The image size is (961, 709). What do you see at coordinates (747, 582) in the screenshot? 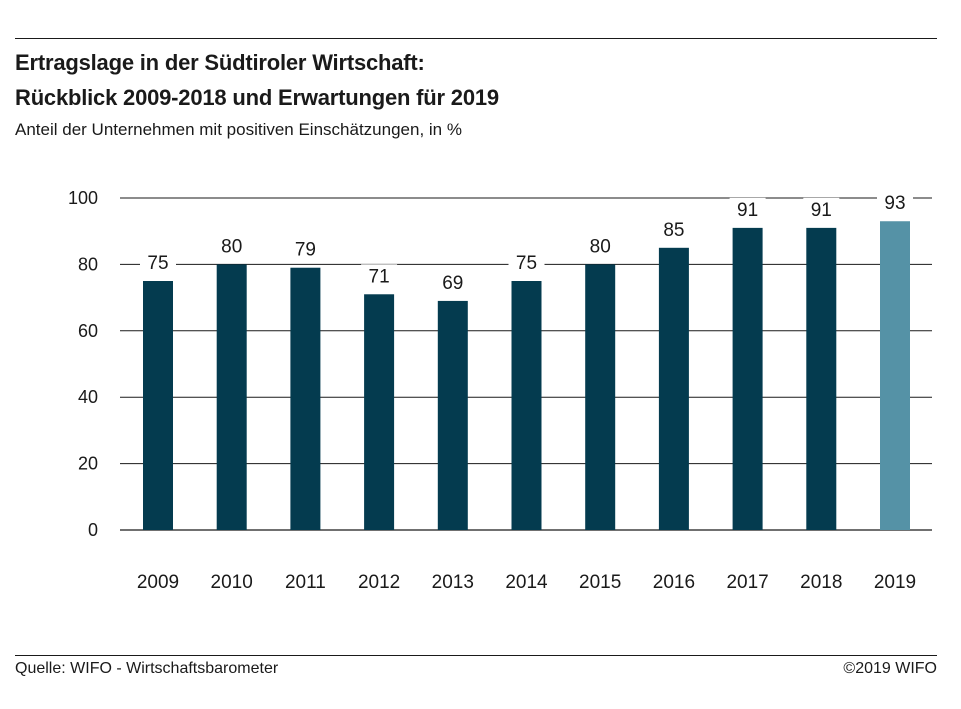
I see `x-tick-label: 2017` at bounding box center [747, 582].